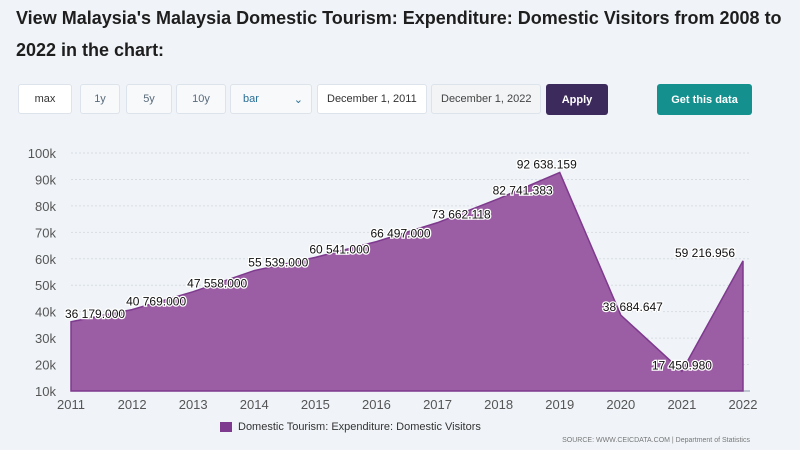 Image resolution: width=800 pixels, height=450 pixels. Describe the element at coordinates (45, 232) in the screenshot. I see `y-tick-label: 70k` at that location.